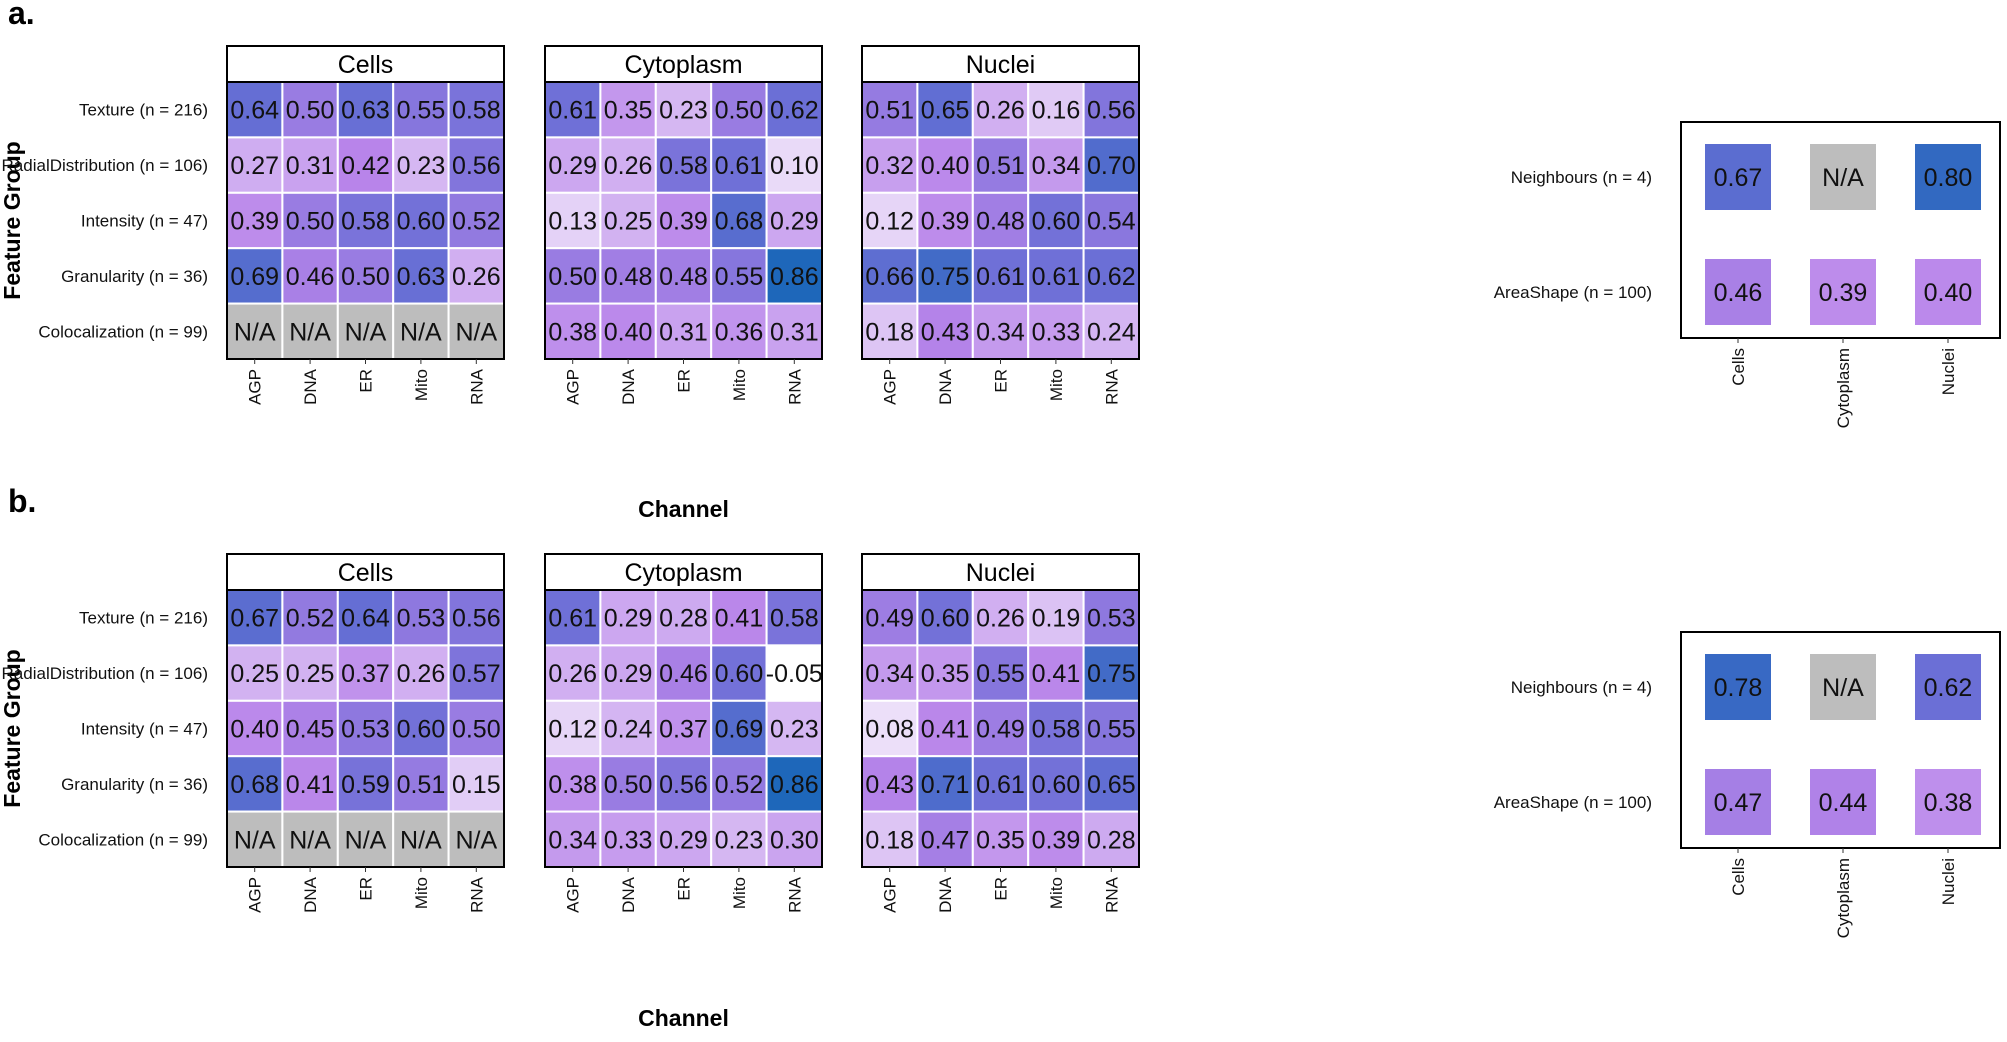 This screenshot has height=1042, width=2007. I want to click on cell-value: 0.13, so click(572, 222).